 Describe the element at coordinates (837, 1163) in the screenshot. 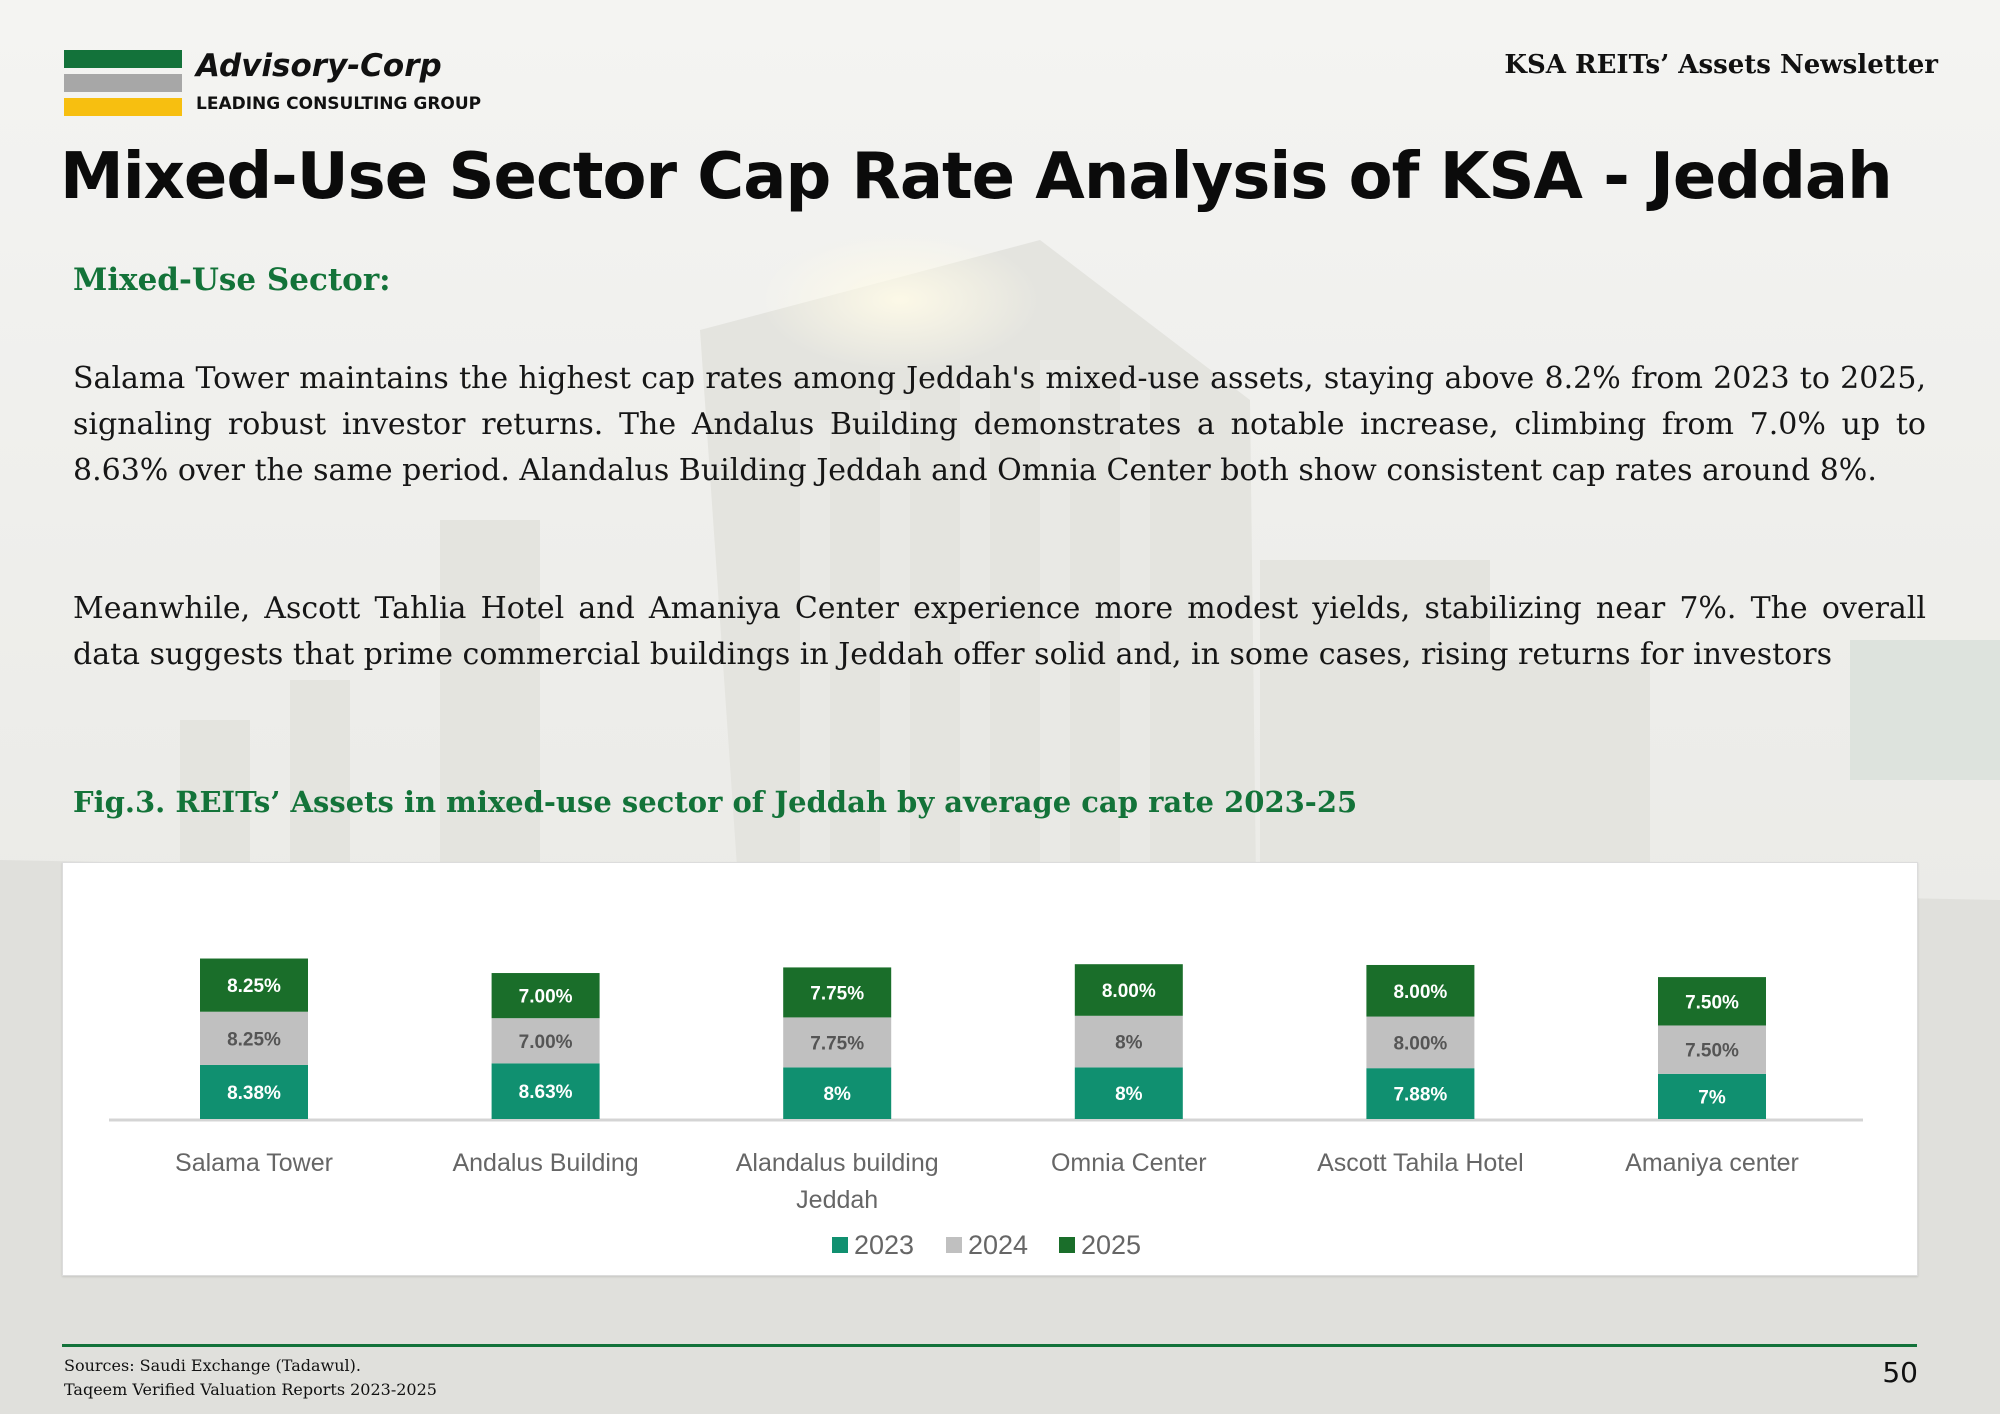

I see `category-label-3: Alandalus building` at that location.